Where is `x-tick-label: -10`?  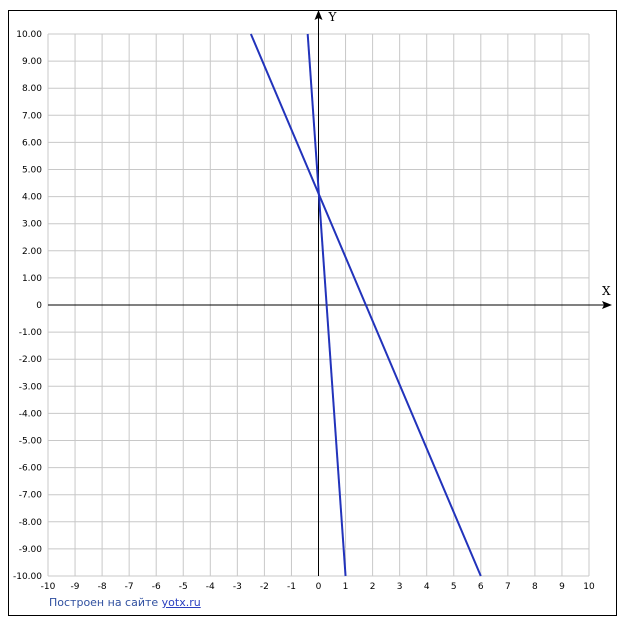 x-tick-label: -10 is located at coordinates (48, 587).